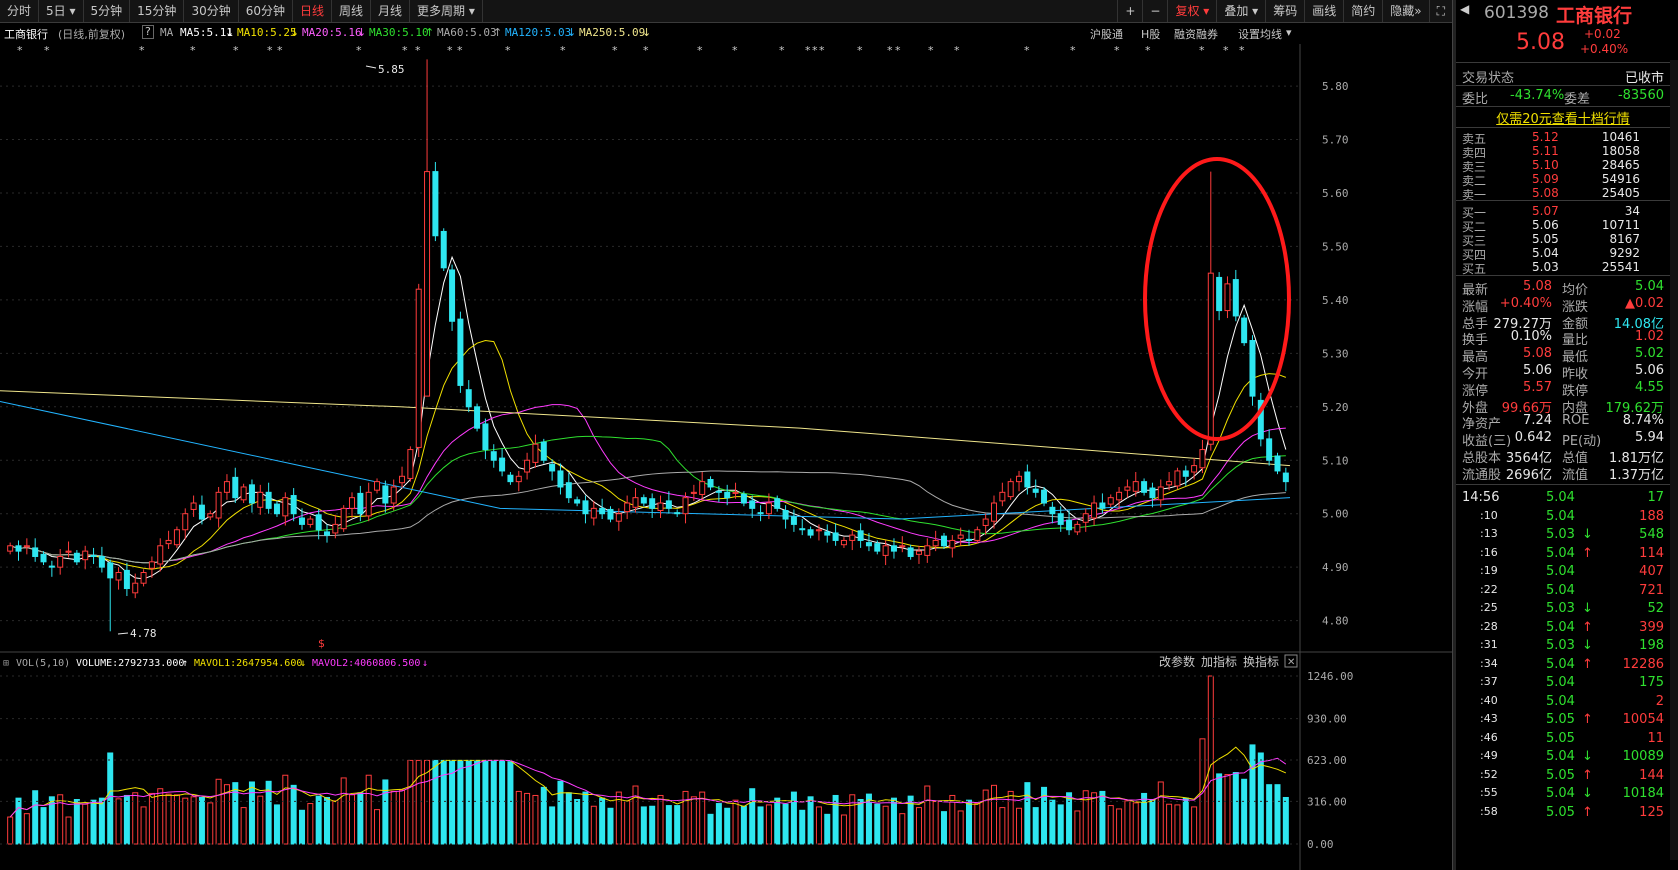  What do you see at coordinates (26, 34) in the screenshot?
I see `stock-name: 工商银行` at bounding box center [26, 34].